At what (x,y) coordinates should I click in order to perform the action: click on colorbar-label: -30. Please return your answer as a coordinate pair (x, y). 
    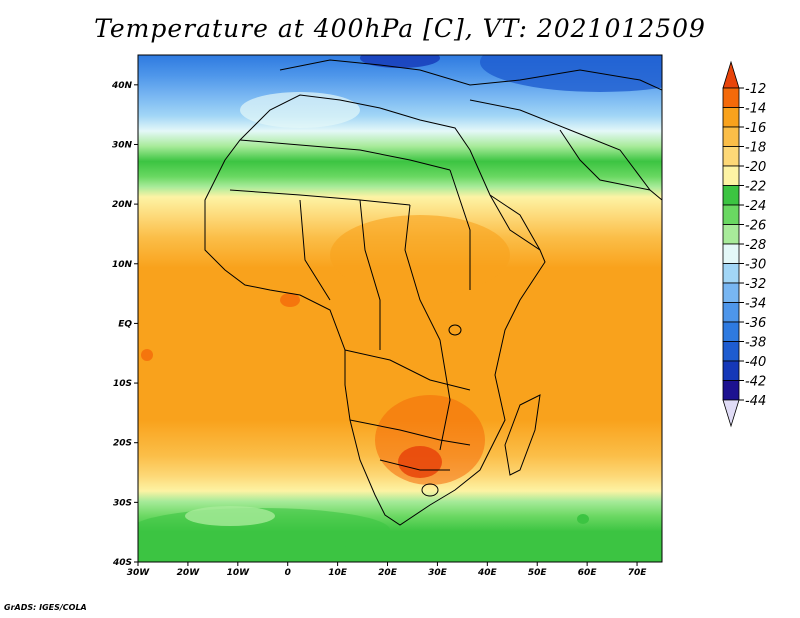
    Looking at the image, I should click on (755, 265).